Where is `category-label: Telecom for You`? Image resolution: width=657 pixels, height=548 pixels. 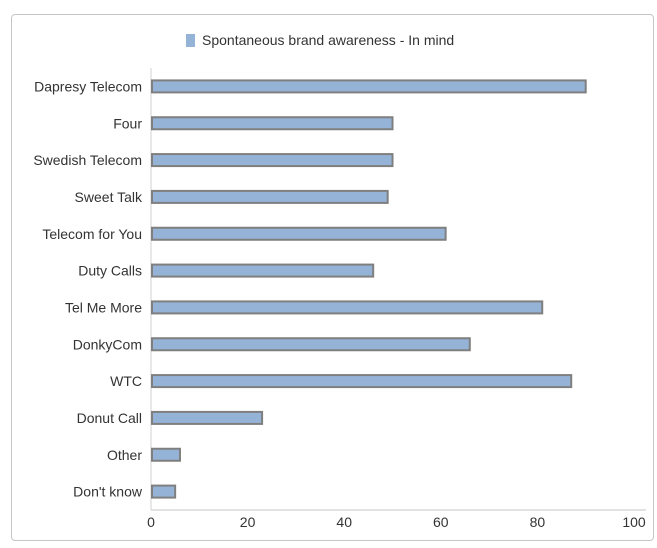
category-label: Telecom for You is located at coordinates (92, 234).